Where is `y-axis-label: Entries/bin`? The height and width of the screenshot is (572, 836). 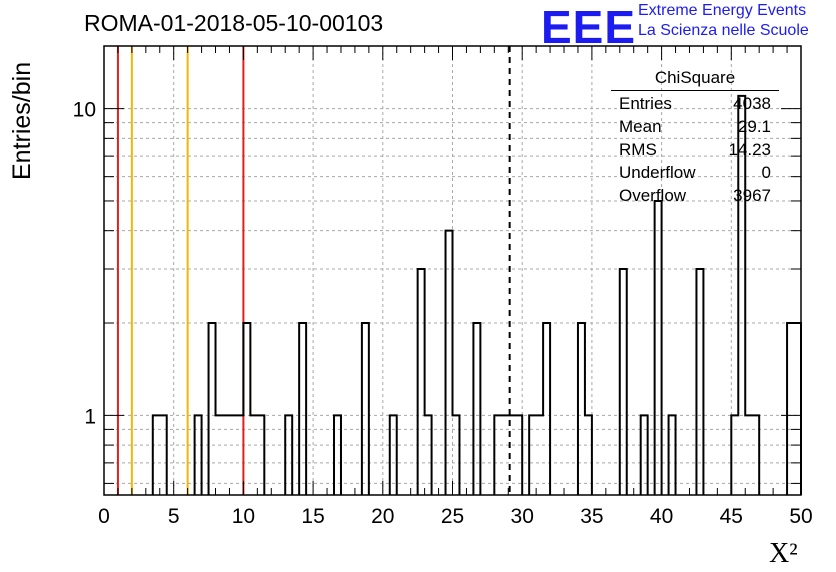
y-axis-label: Entries/bin is located at coordinates (22, 120).